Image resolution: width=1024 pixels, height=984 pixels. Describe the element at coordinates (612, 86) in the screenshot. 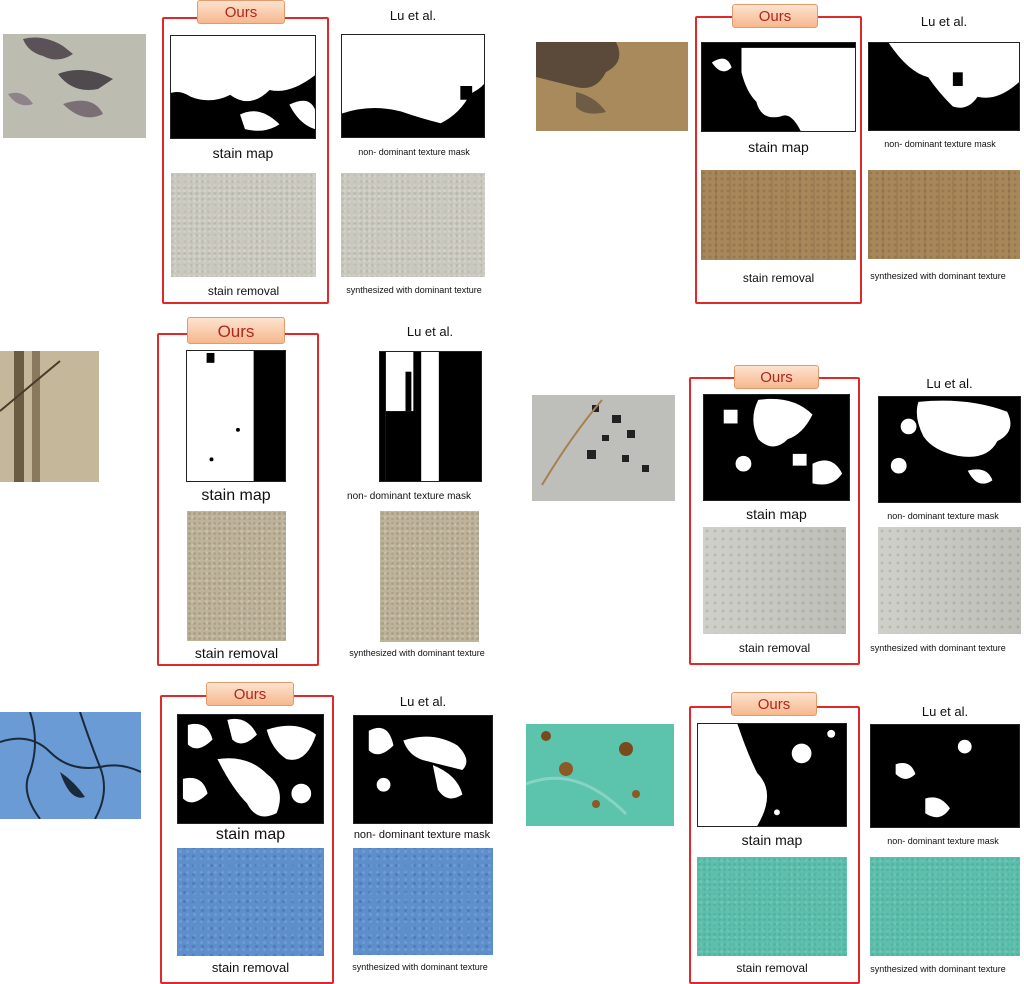

I see `input-image-brown` at that location.